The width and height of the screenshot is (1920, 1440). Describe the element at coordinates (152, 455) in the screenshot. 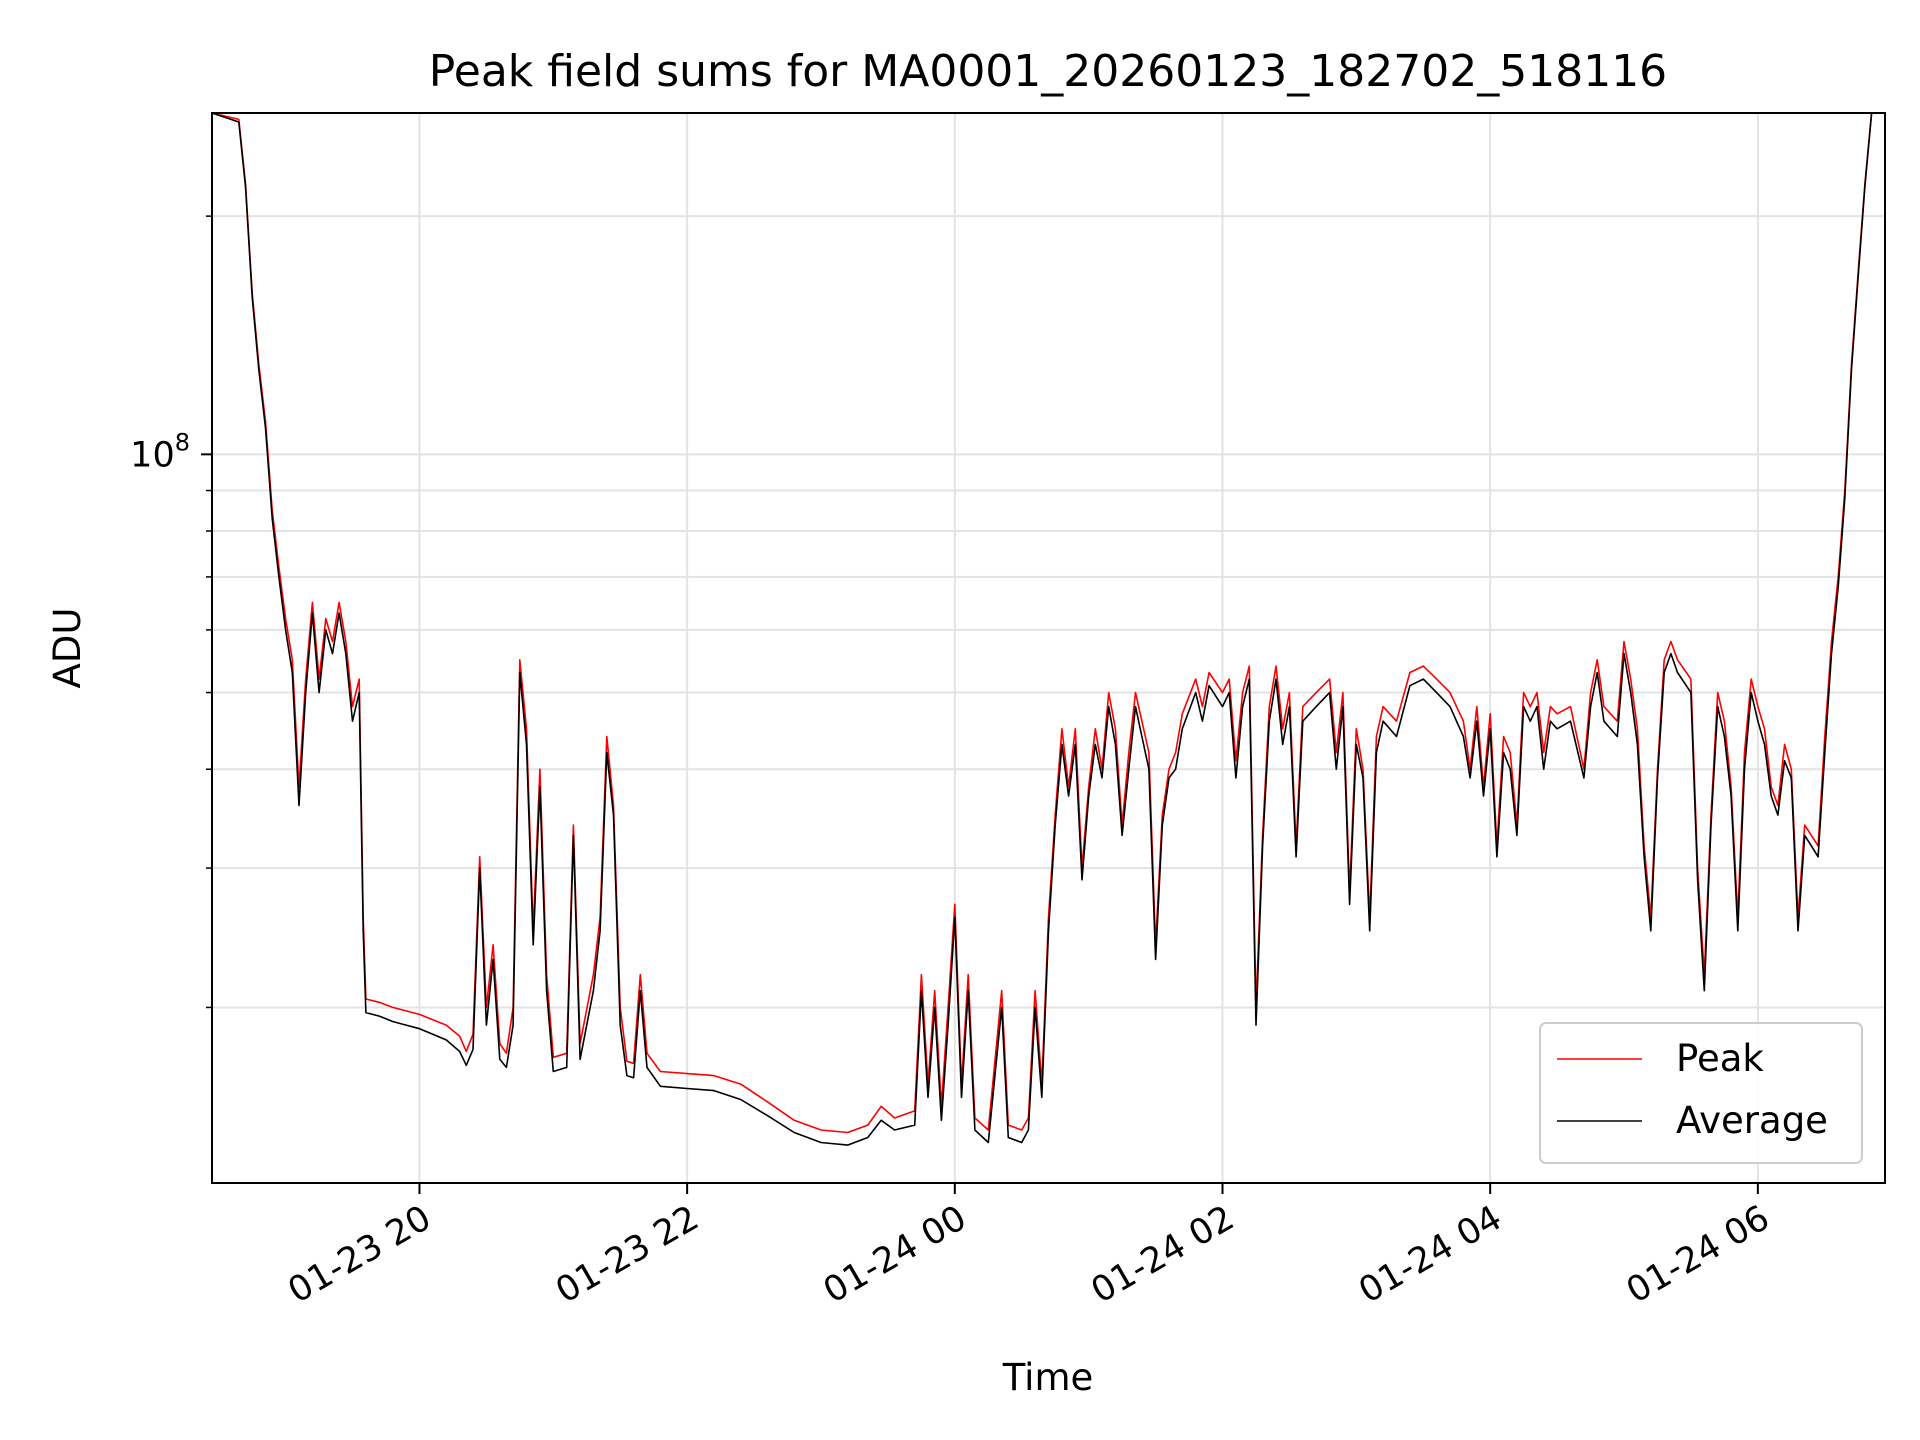

I see `y-tick-label-base: 10` at that location.